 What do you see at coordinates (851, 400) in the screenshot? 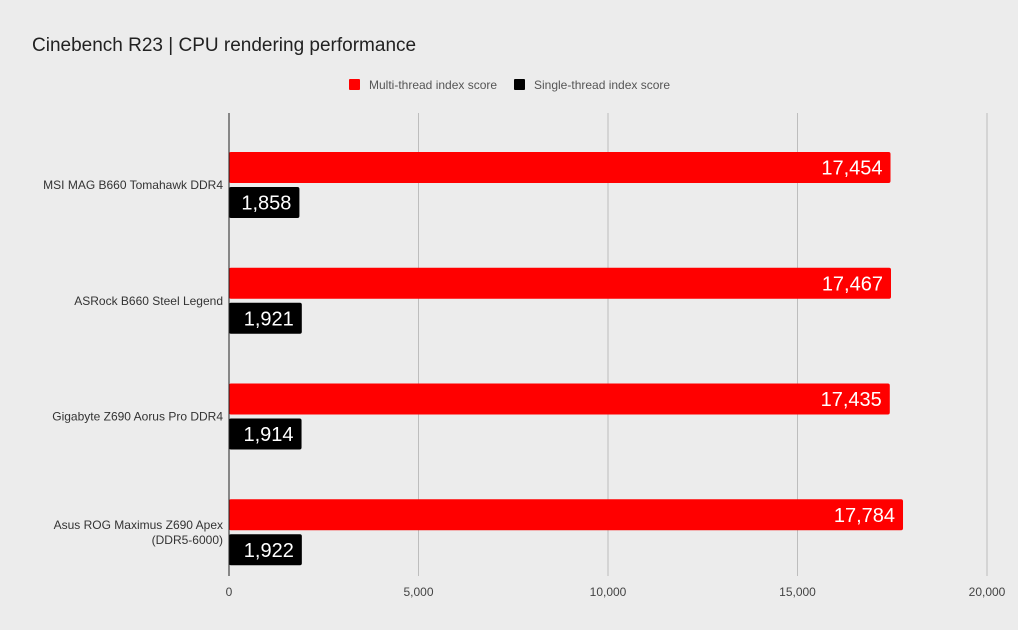
I see `bar-value-label: 17,435` at bounding box center [851, 400].